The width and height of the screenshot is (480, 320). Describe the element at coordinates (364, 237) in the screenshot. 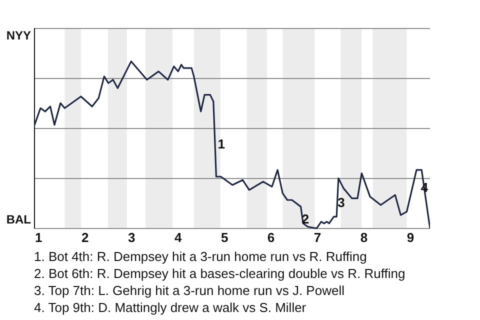

I see `x-tick-label: 8` at that location.